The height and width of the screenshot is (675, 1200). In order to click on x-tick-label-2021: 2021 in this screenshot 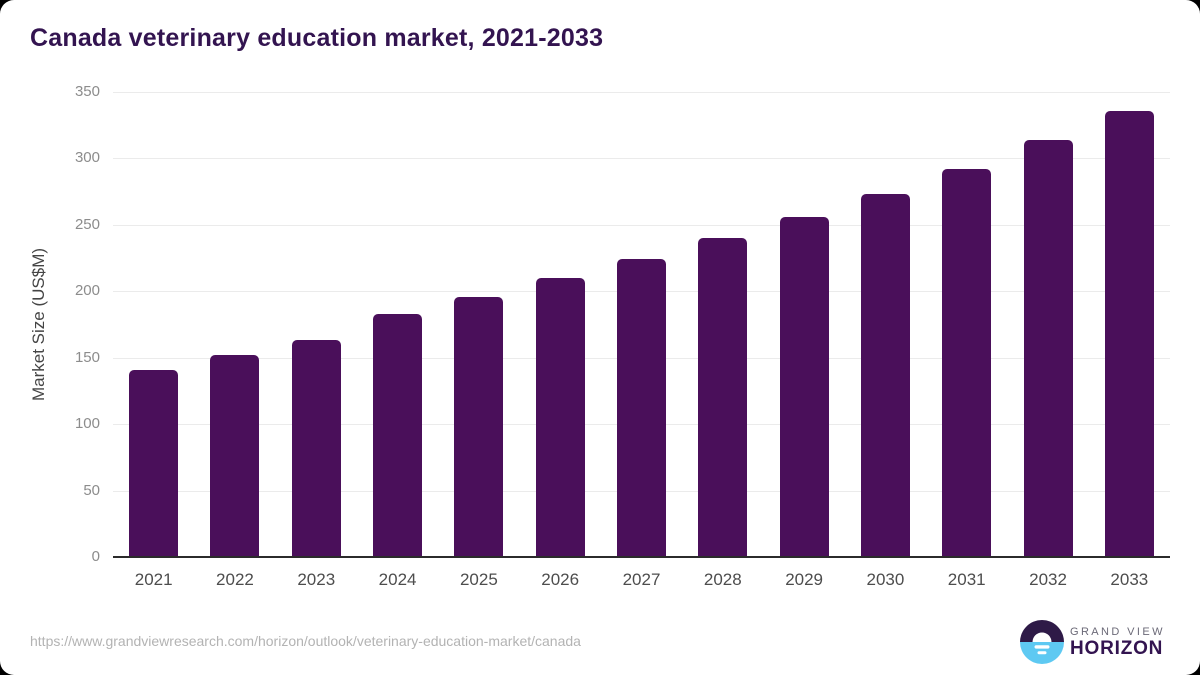, I will do `click(153, 579)`.